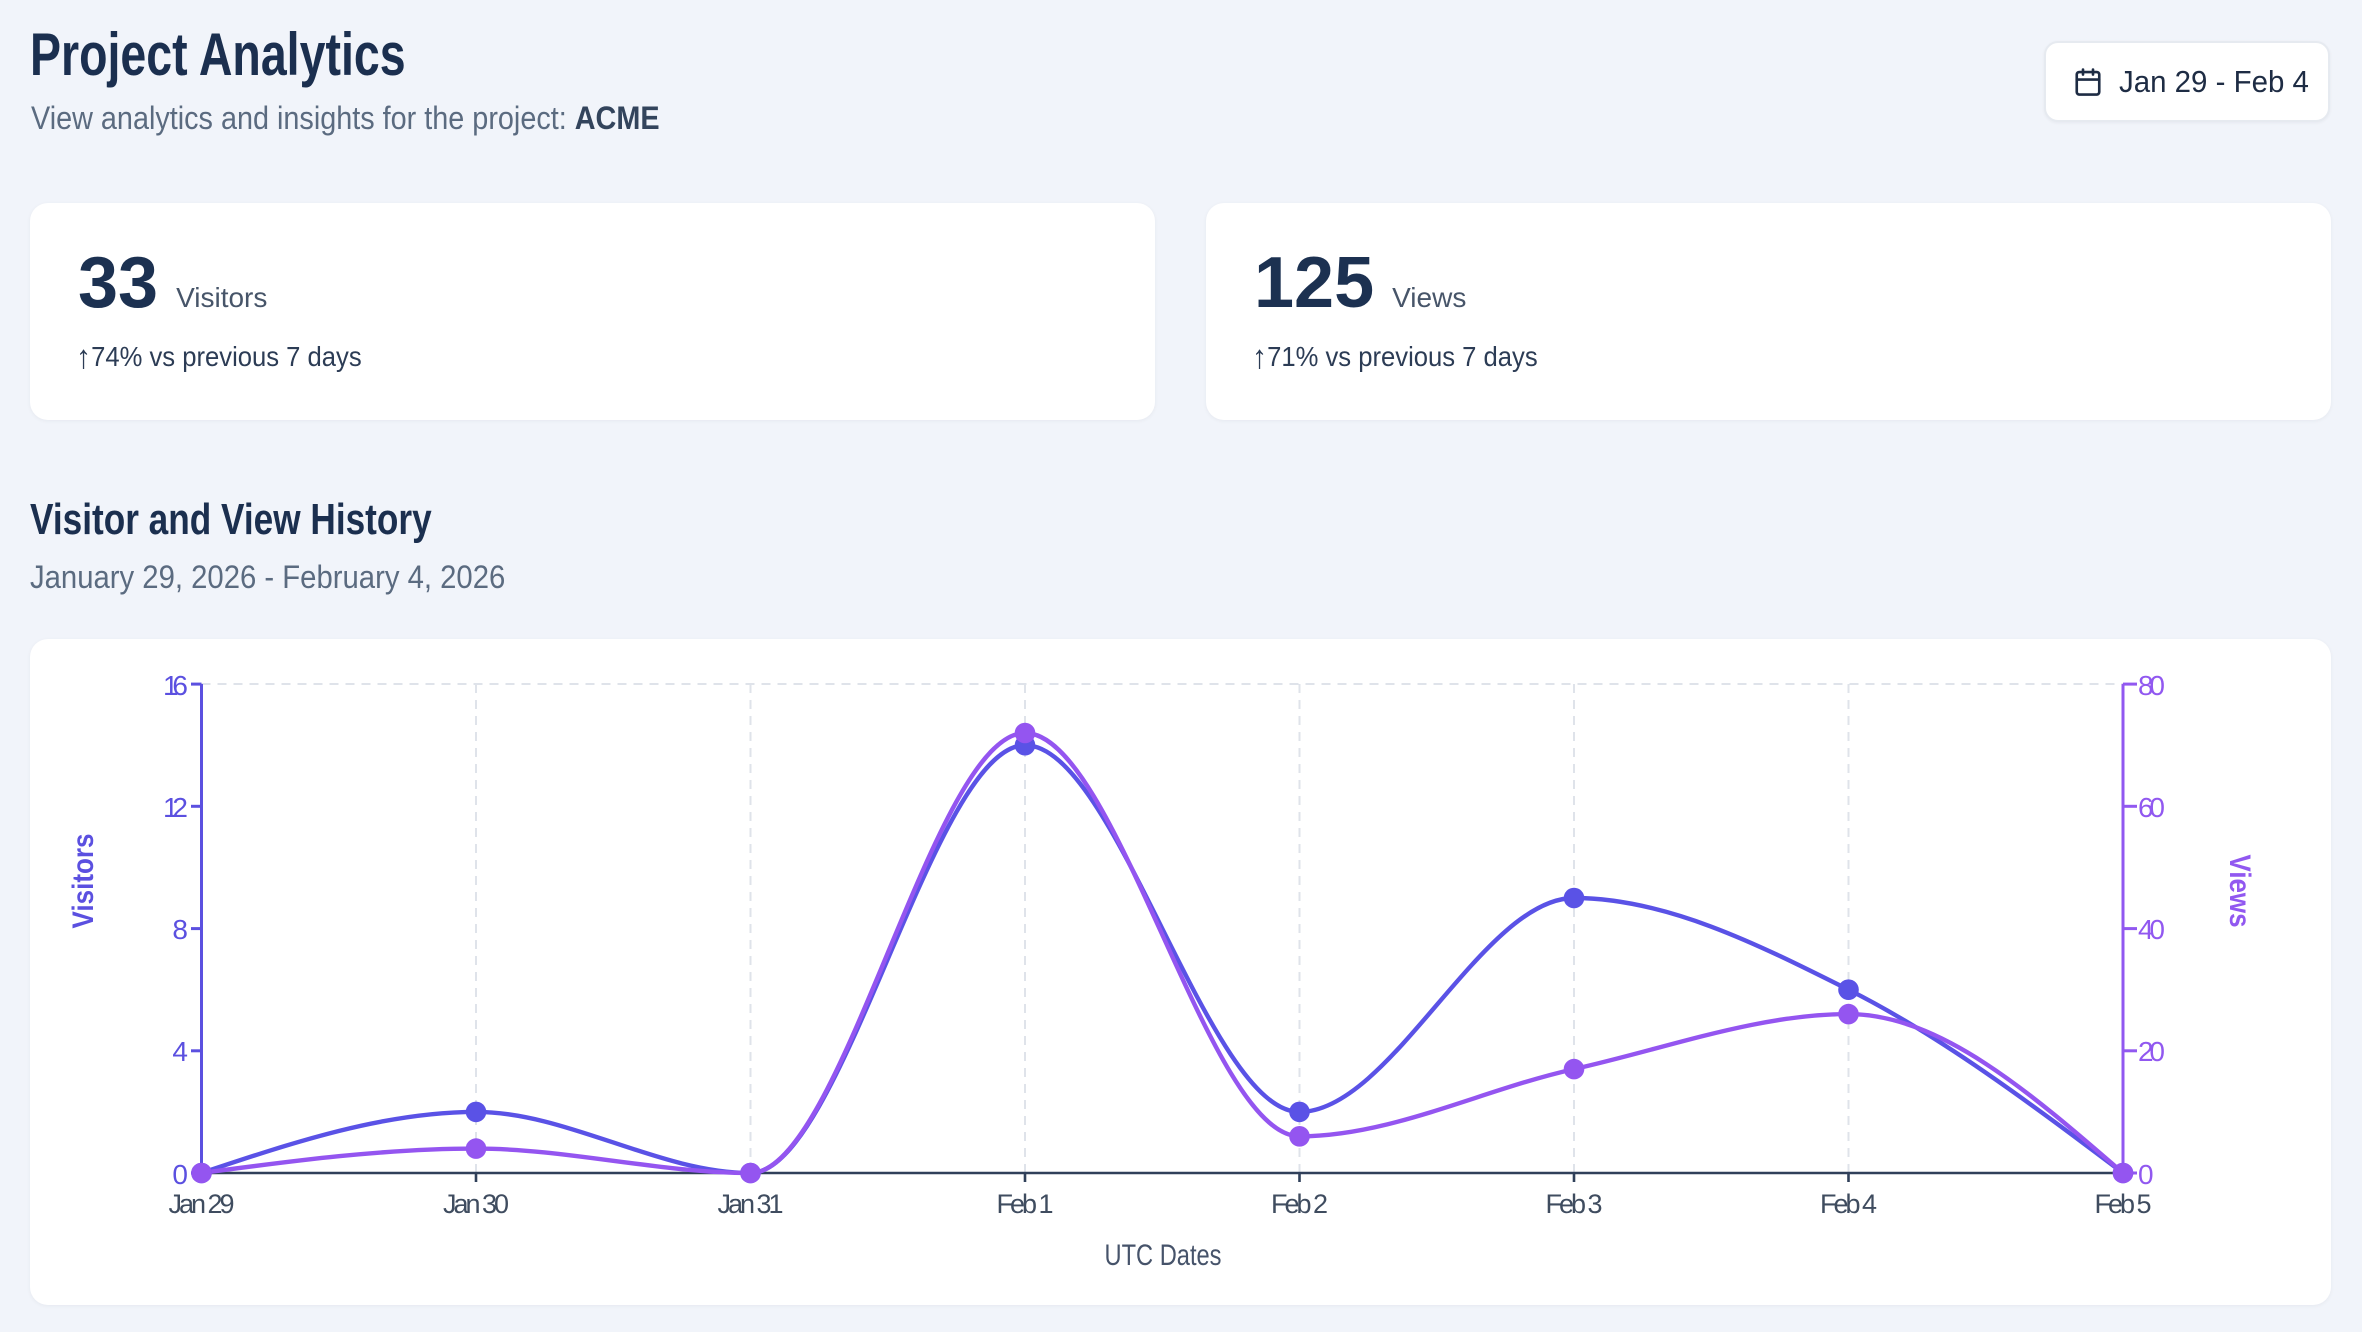 This screenshot has width=2362, height=1332. Describe the element at coordinates (180, 929) in the screenshot. I see `svg-text: 8` at that location.